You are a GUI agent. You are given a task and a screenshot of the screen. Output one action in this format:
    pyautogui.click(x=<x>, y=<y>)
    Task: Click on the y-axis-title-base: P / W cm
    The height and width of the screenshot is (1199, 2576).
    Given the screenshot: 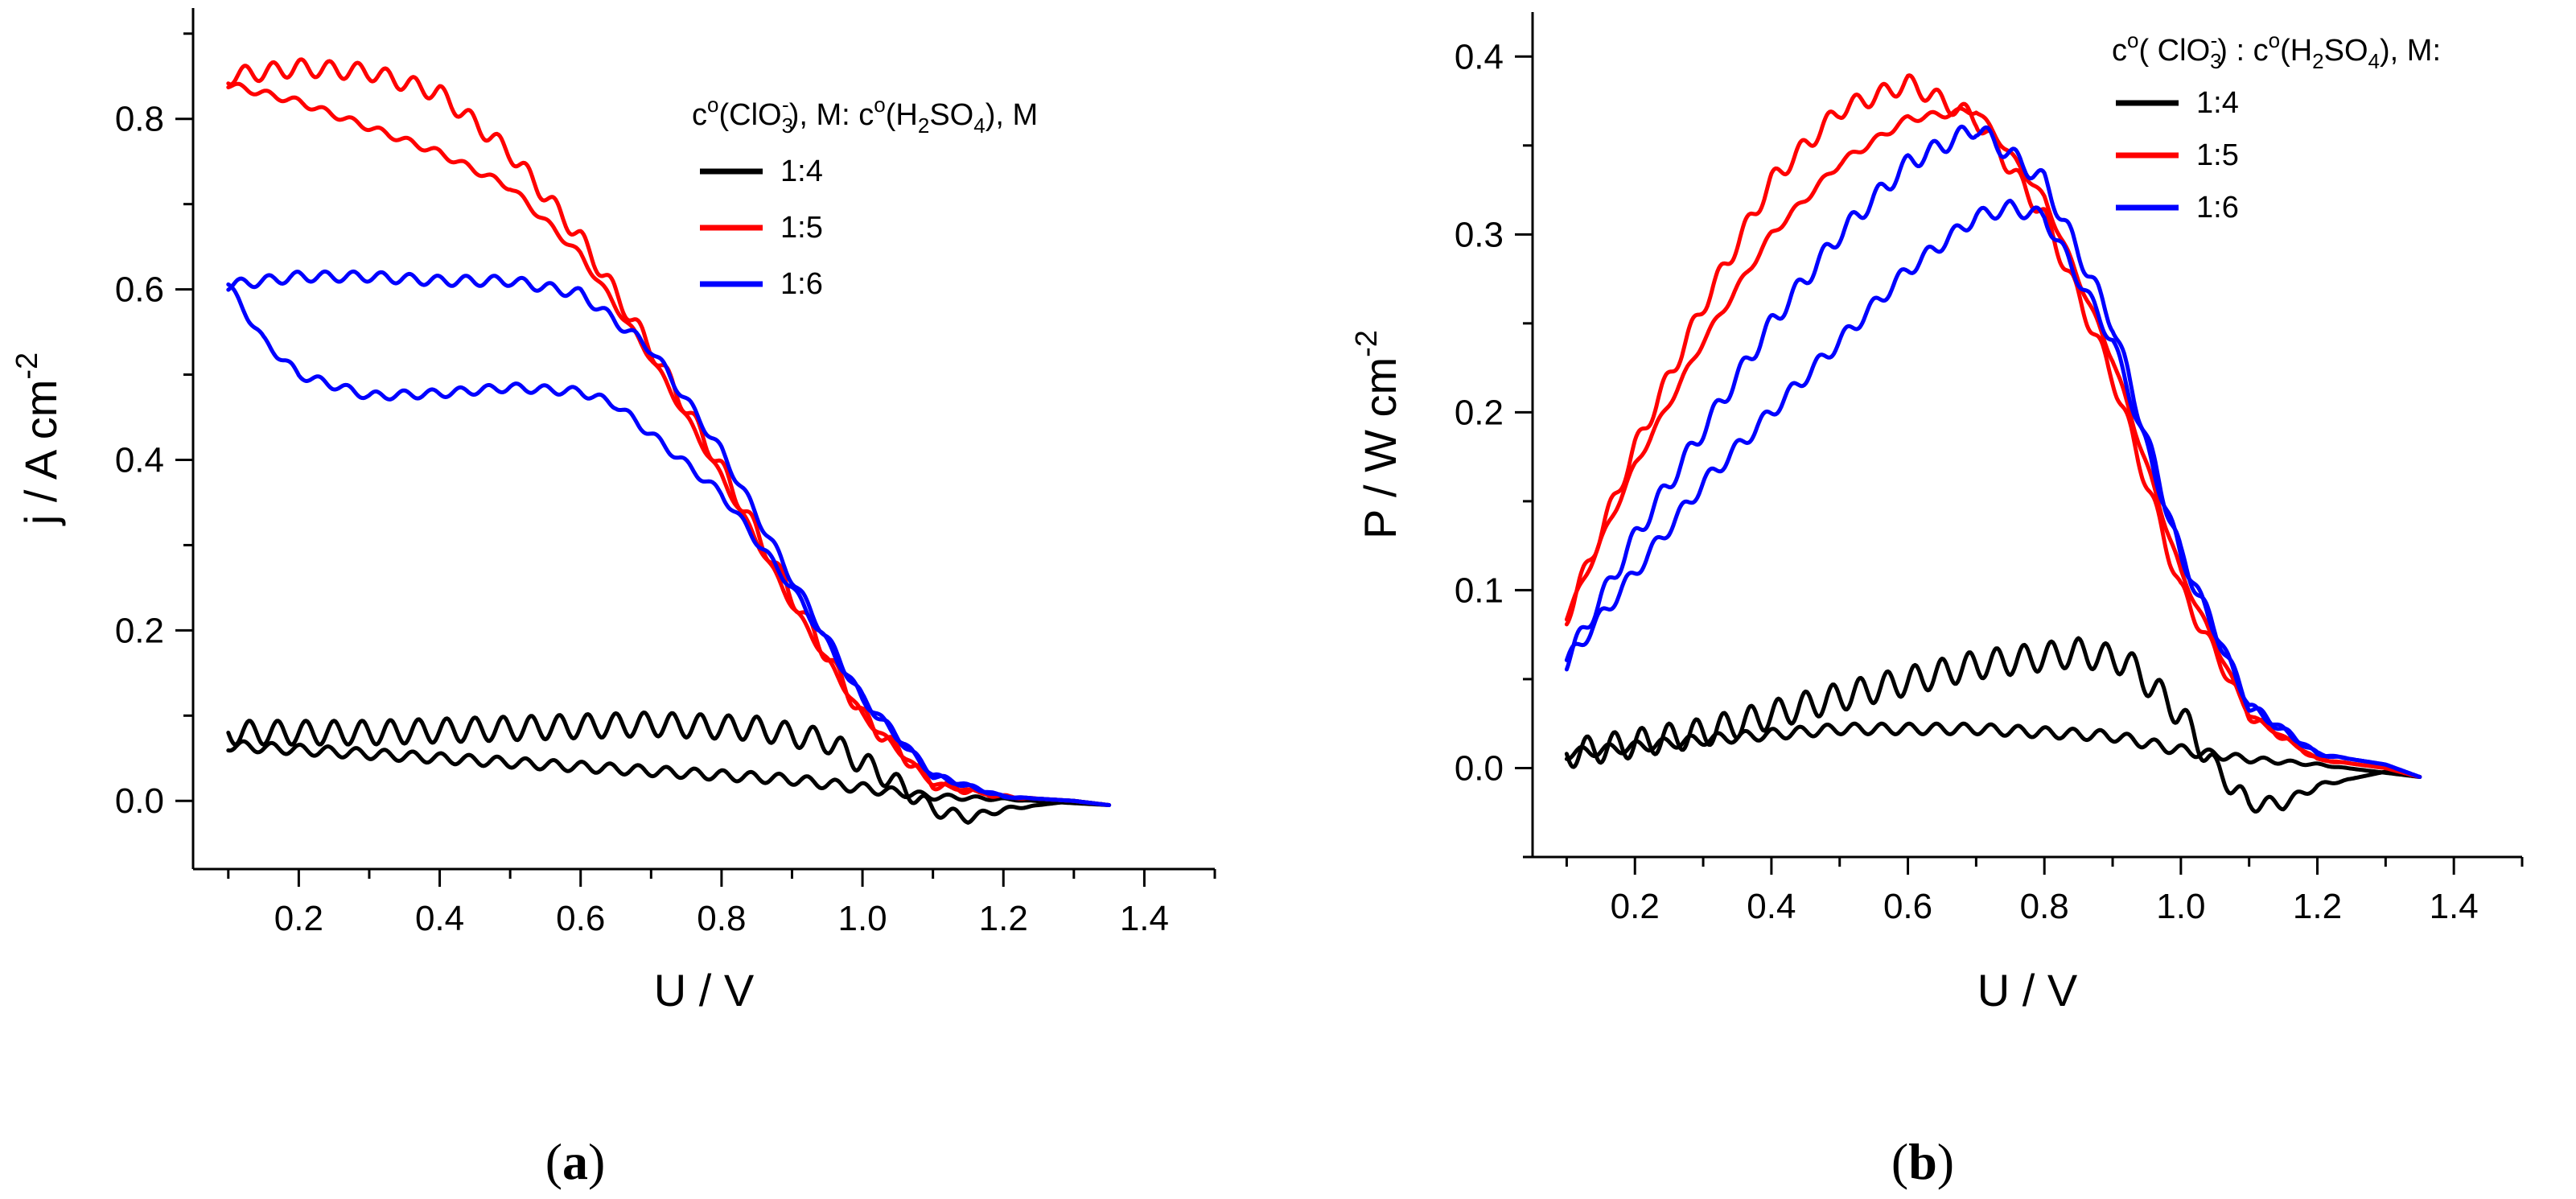 What is the action you would take?
    pyautogui.click(x=1380, y=448)
    